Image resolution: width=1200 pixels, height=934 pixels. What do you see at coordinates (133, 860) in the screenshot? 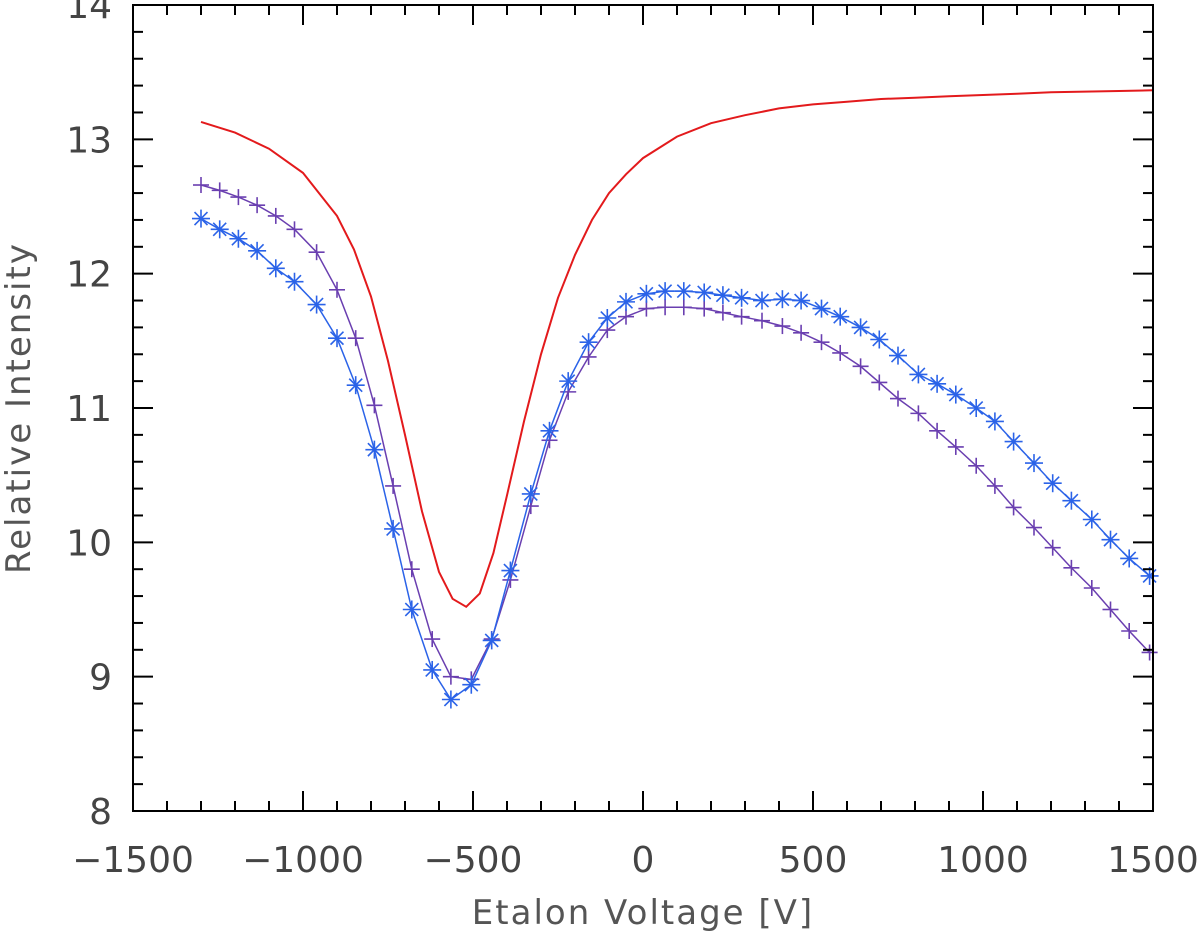
I see `x-tick-label: −1500` at bounding box center [133, 860].